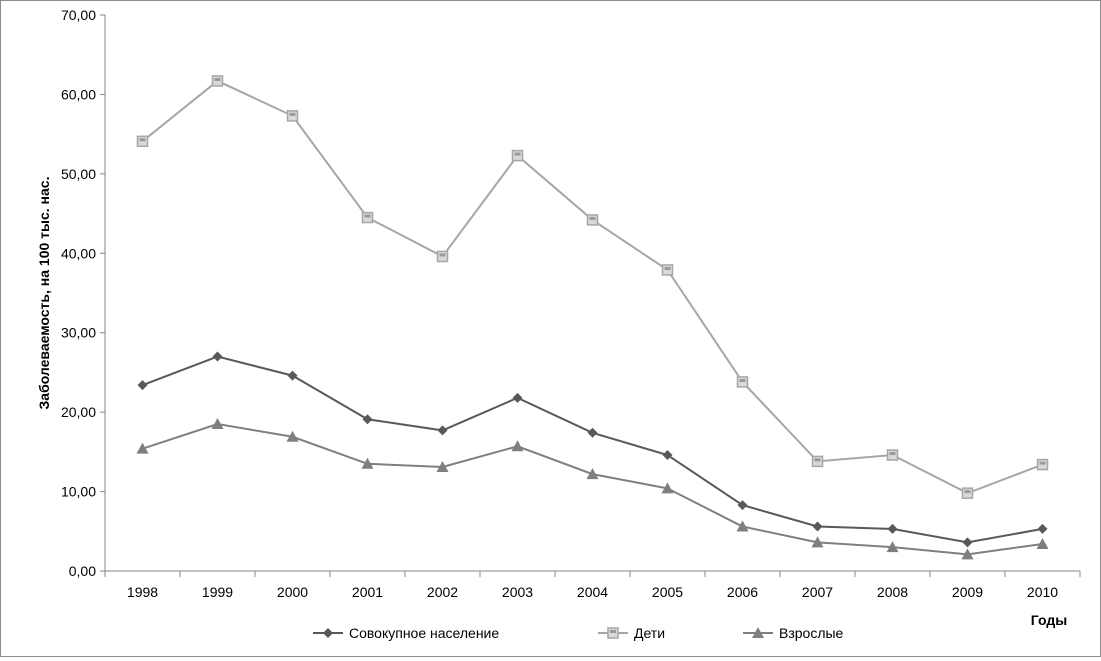 This screenshot has width=1101, height=661. What do you see at coordinates (142, 592) in the screenshot?
I see `x-tick-label: 1998` at bounding box center [142, 592].